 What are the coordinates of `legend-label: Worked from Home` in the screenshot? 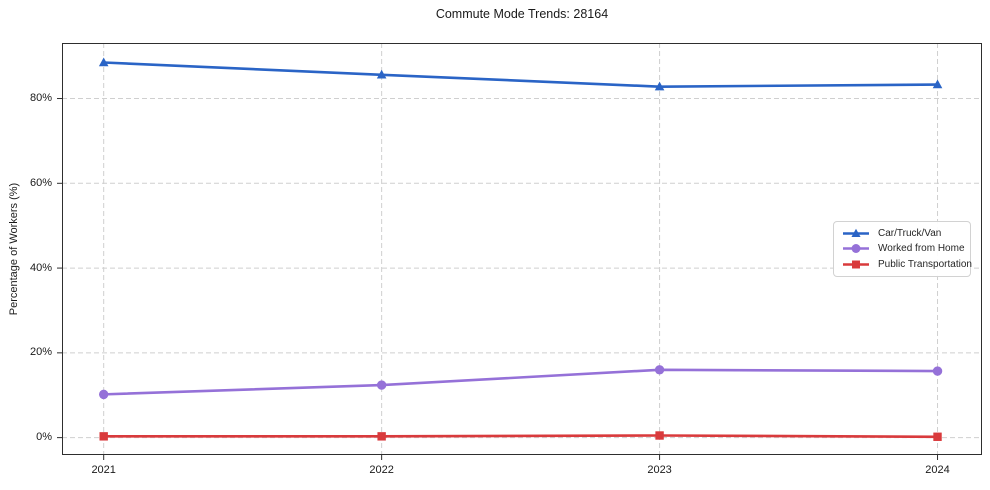 It's located at (921, 249).